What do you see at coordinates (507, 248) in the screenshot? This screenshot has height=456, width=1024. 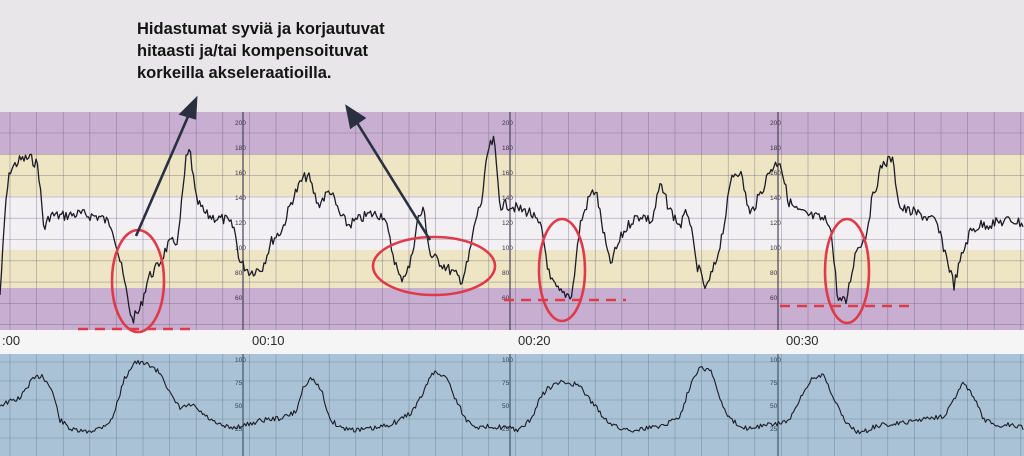 I see `fhr-tick-label-1-5: 100` at bounding box center [507, 248].